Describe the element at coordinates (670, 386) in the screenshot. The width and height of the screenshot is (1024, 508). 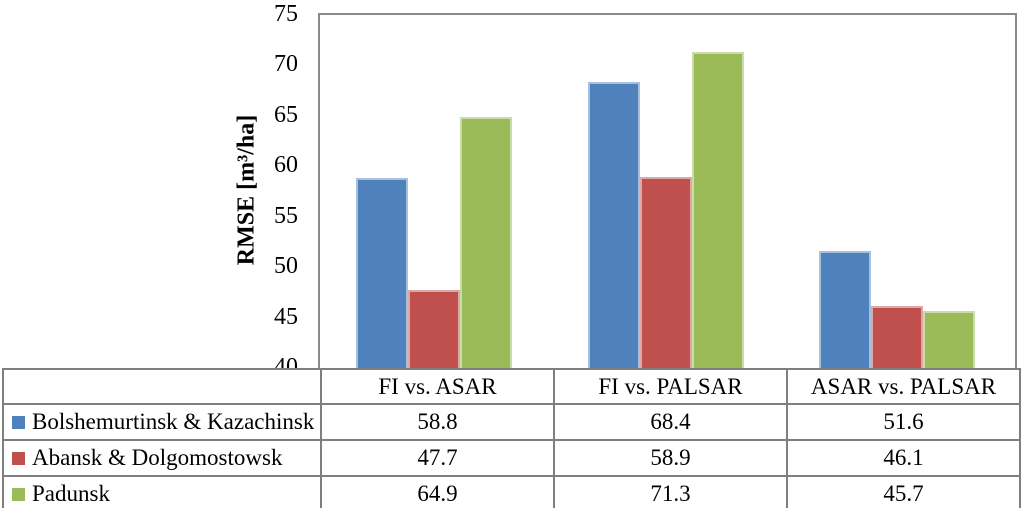
I see `category-header-cell-fi-vs-palsar: FI vs. PALSAR` at that location.